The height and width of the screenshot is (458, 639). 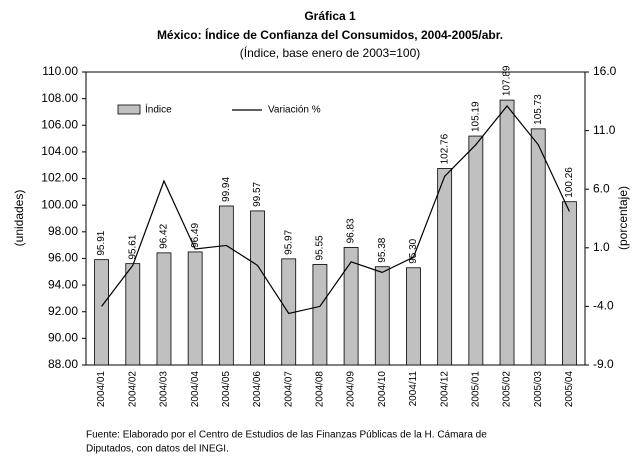 I want to click on data-label: 107.89, so click(x=507, y=80).